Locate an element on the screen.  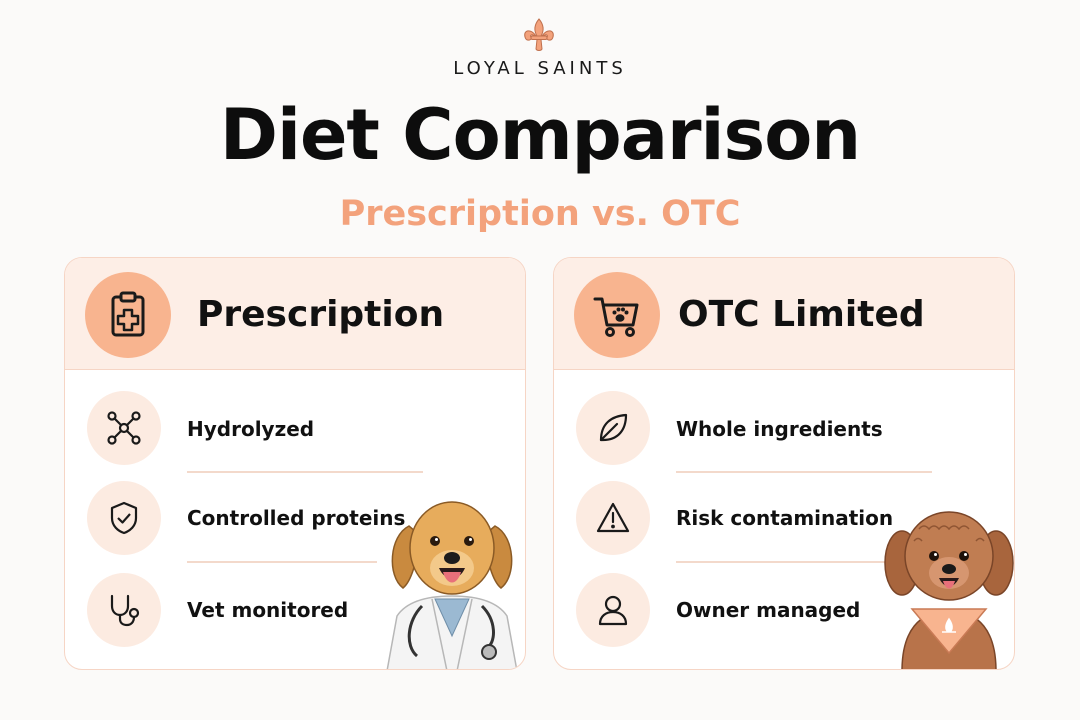
card-header: Prescription is located at coordinates (295, 314).